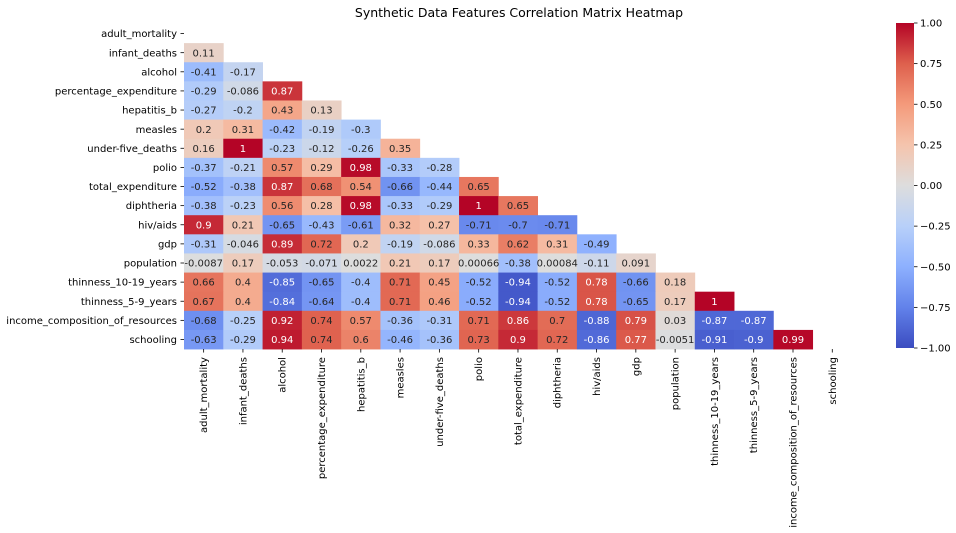 This screenshot has height=533, width=956. I want to click on cell-annotation: -0.27, so click(204, 111).